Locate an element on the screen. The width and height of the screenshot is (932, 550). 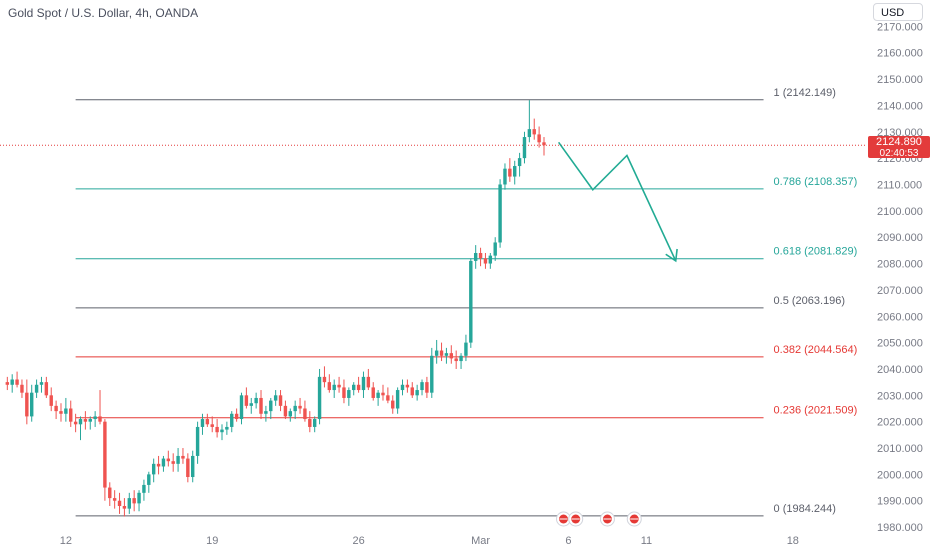
economic-events is located at coordinates (599, 519).